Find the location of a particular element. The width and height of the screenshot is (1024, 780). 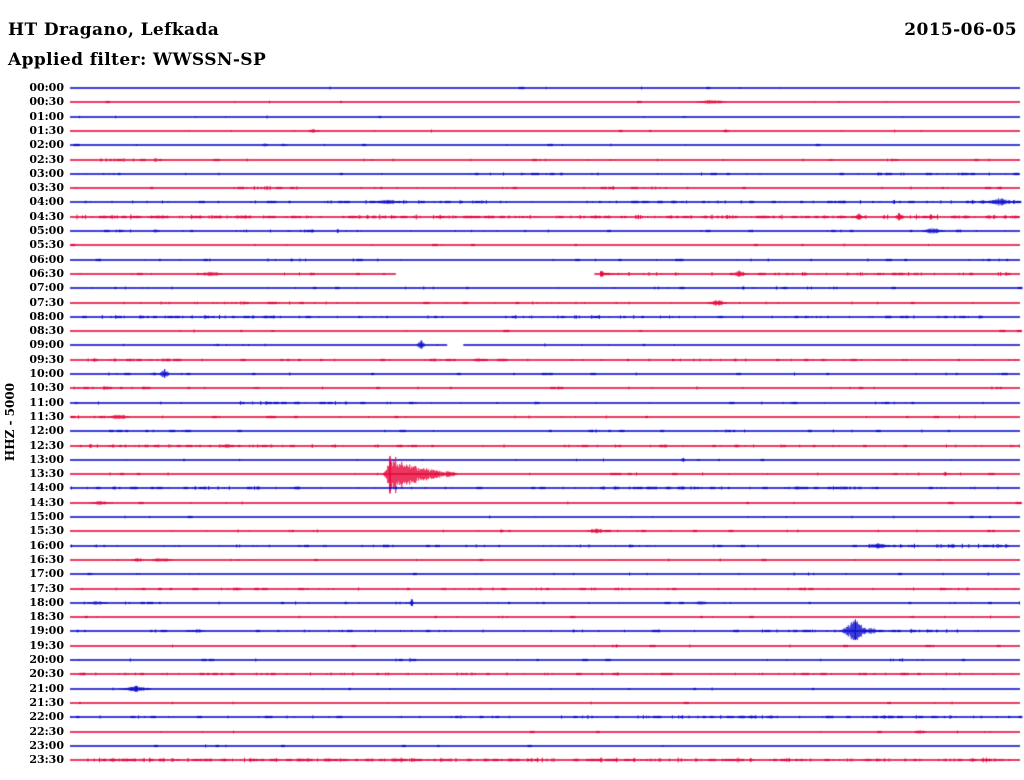

row-time-label: 04:00 is located at coordinates (46, 202).